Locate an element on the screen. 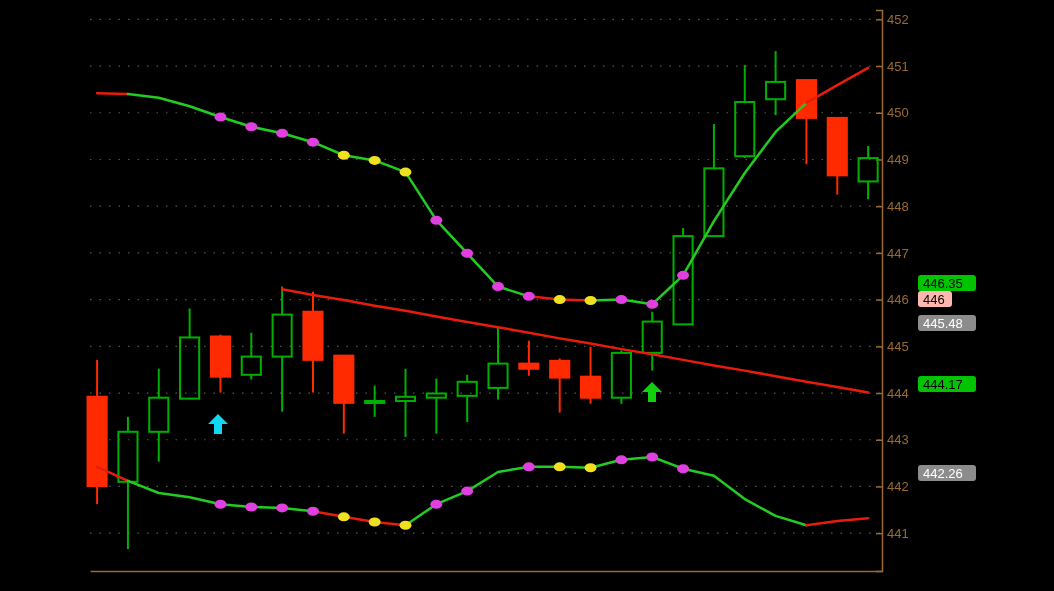 This screenshot has width=1054, height=591. y-tick-label: 445 is located at coordinates (898, 346).